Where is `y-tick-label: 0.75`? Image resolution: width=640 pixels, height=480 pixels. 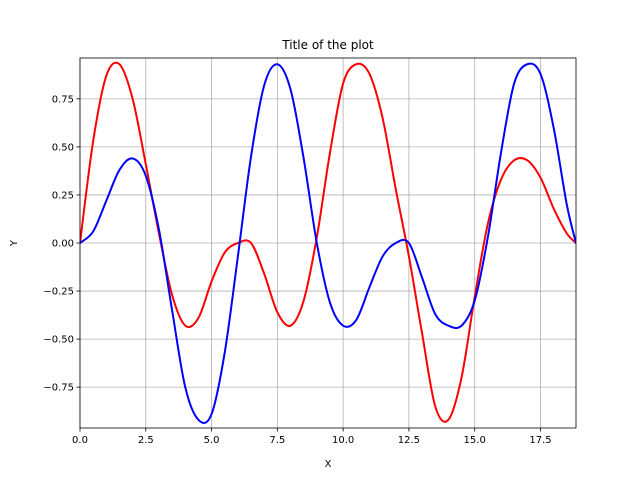
y-tick-label: 0.75 is located at coordinates (63, 99).